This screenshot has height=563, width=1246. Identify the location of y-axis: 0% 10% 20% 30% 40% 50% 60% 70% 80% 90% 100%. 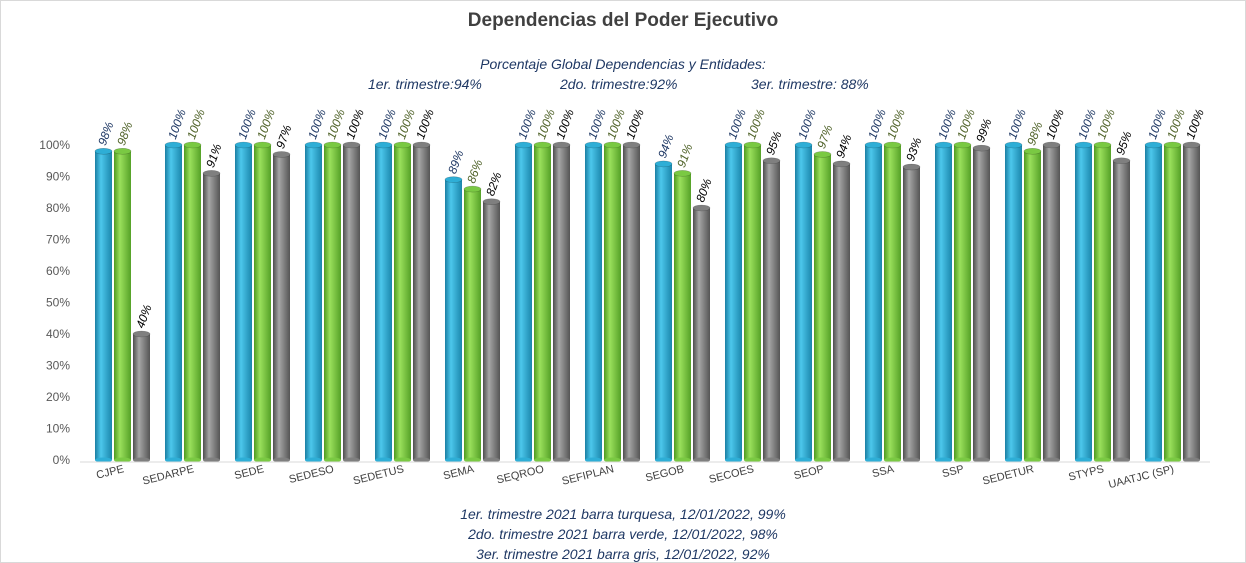
(54, 302).